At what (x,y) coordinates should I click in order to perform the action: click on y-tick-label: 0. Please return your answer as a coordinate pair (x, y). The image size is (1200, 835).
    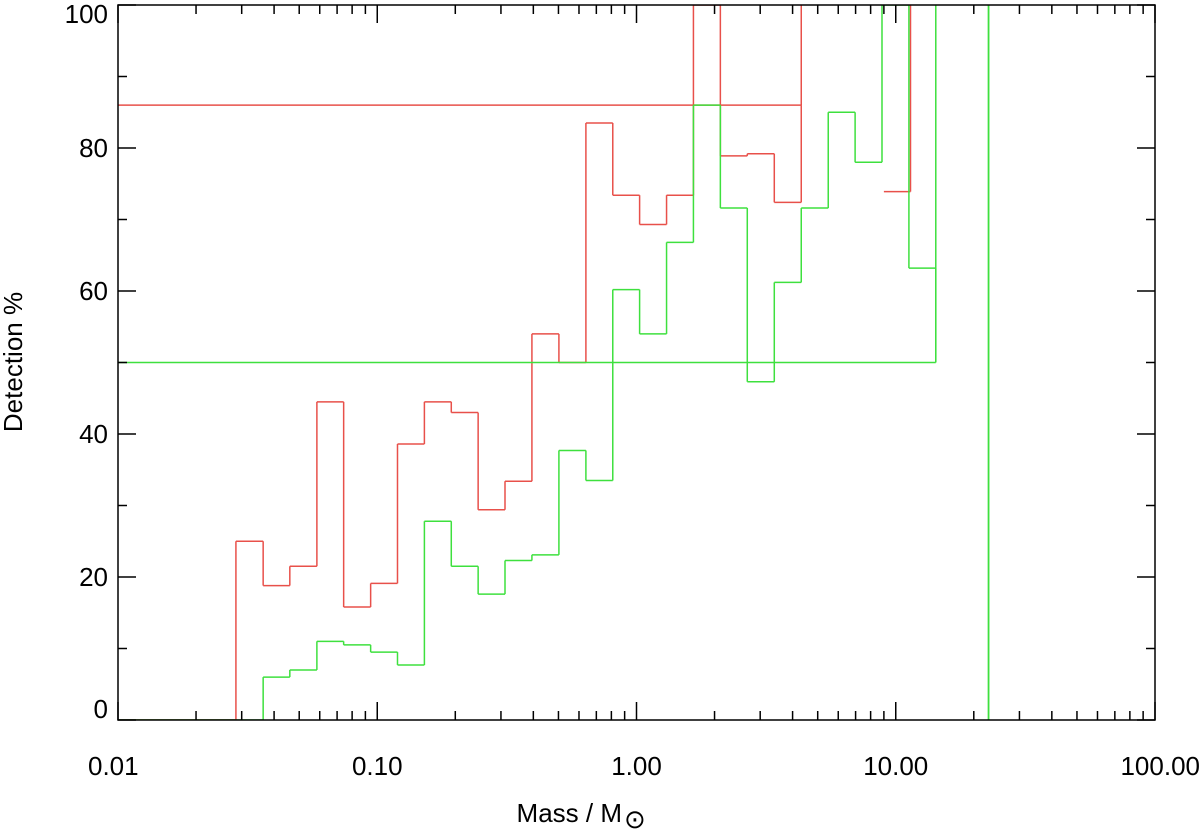
    Looking at the image, I should click on (101, 709).